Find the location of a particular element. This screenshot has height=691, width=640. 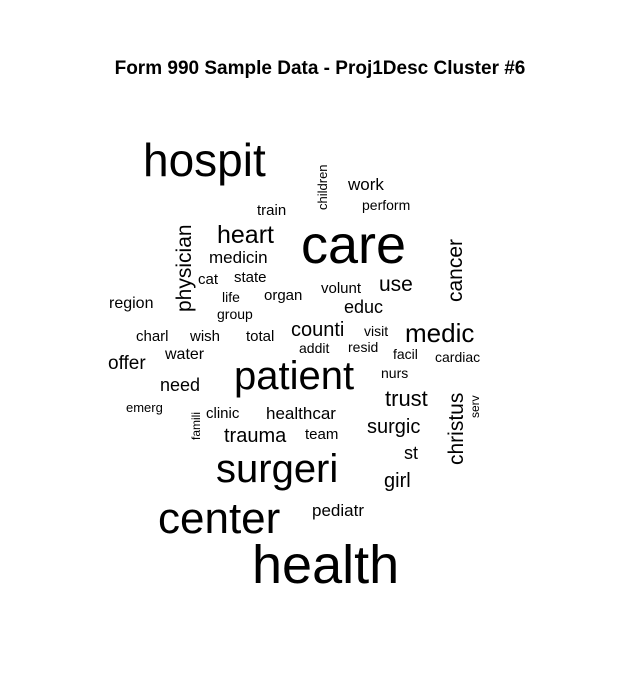

word-trust: trust is located at coordinates (406, 398).